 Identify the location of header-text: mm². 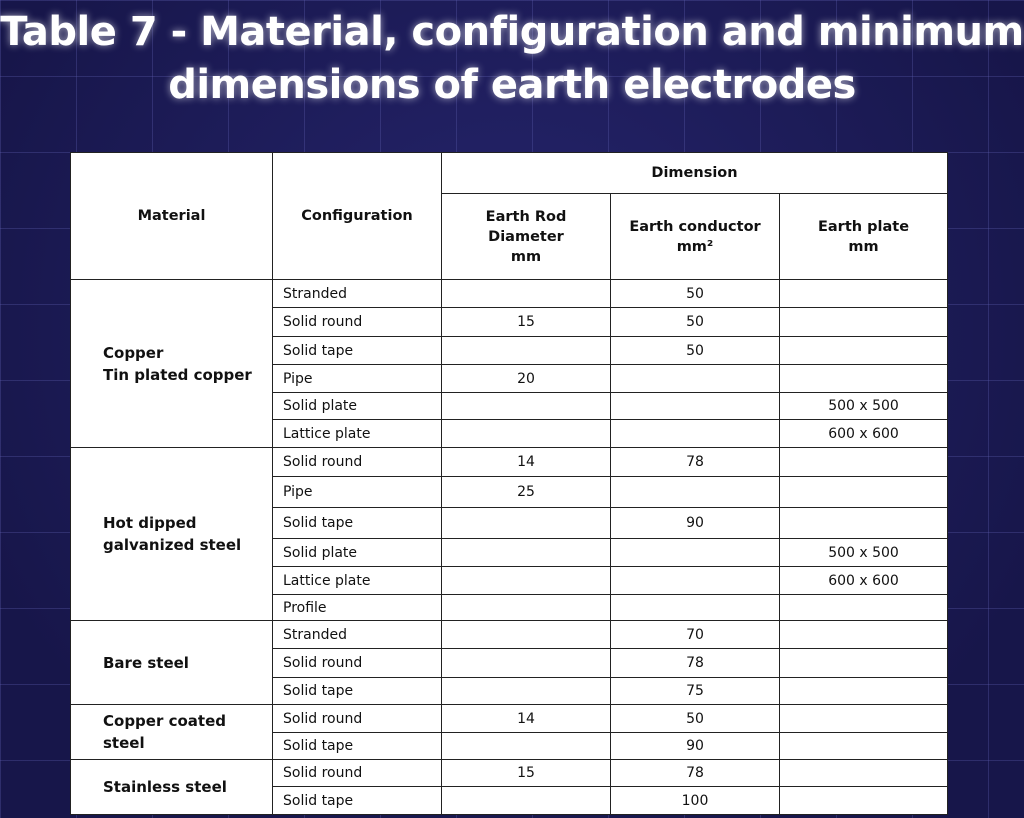
(695, 246).